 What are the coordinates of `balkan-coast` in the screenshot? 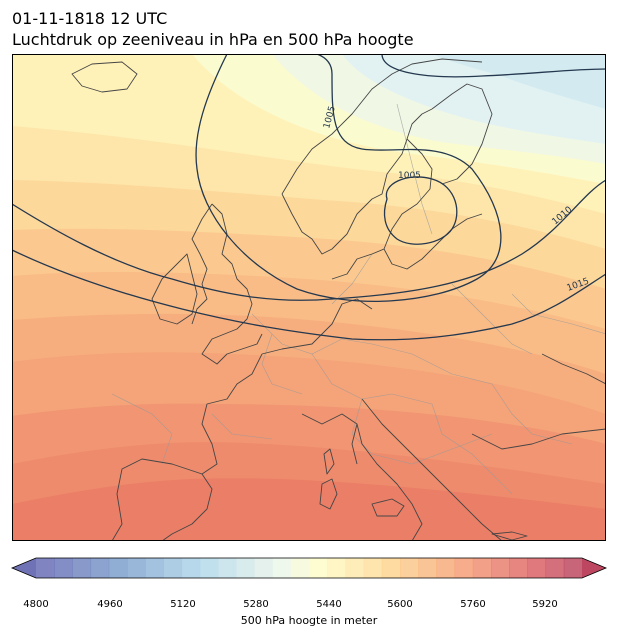 It's located at (483, 469).